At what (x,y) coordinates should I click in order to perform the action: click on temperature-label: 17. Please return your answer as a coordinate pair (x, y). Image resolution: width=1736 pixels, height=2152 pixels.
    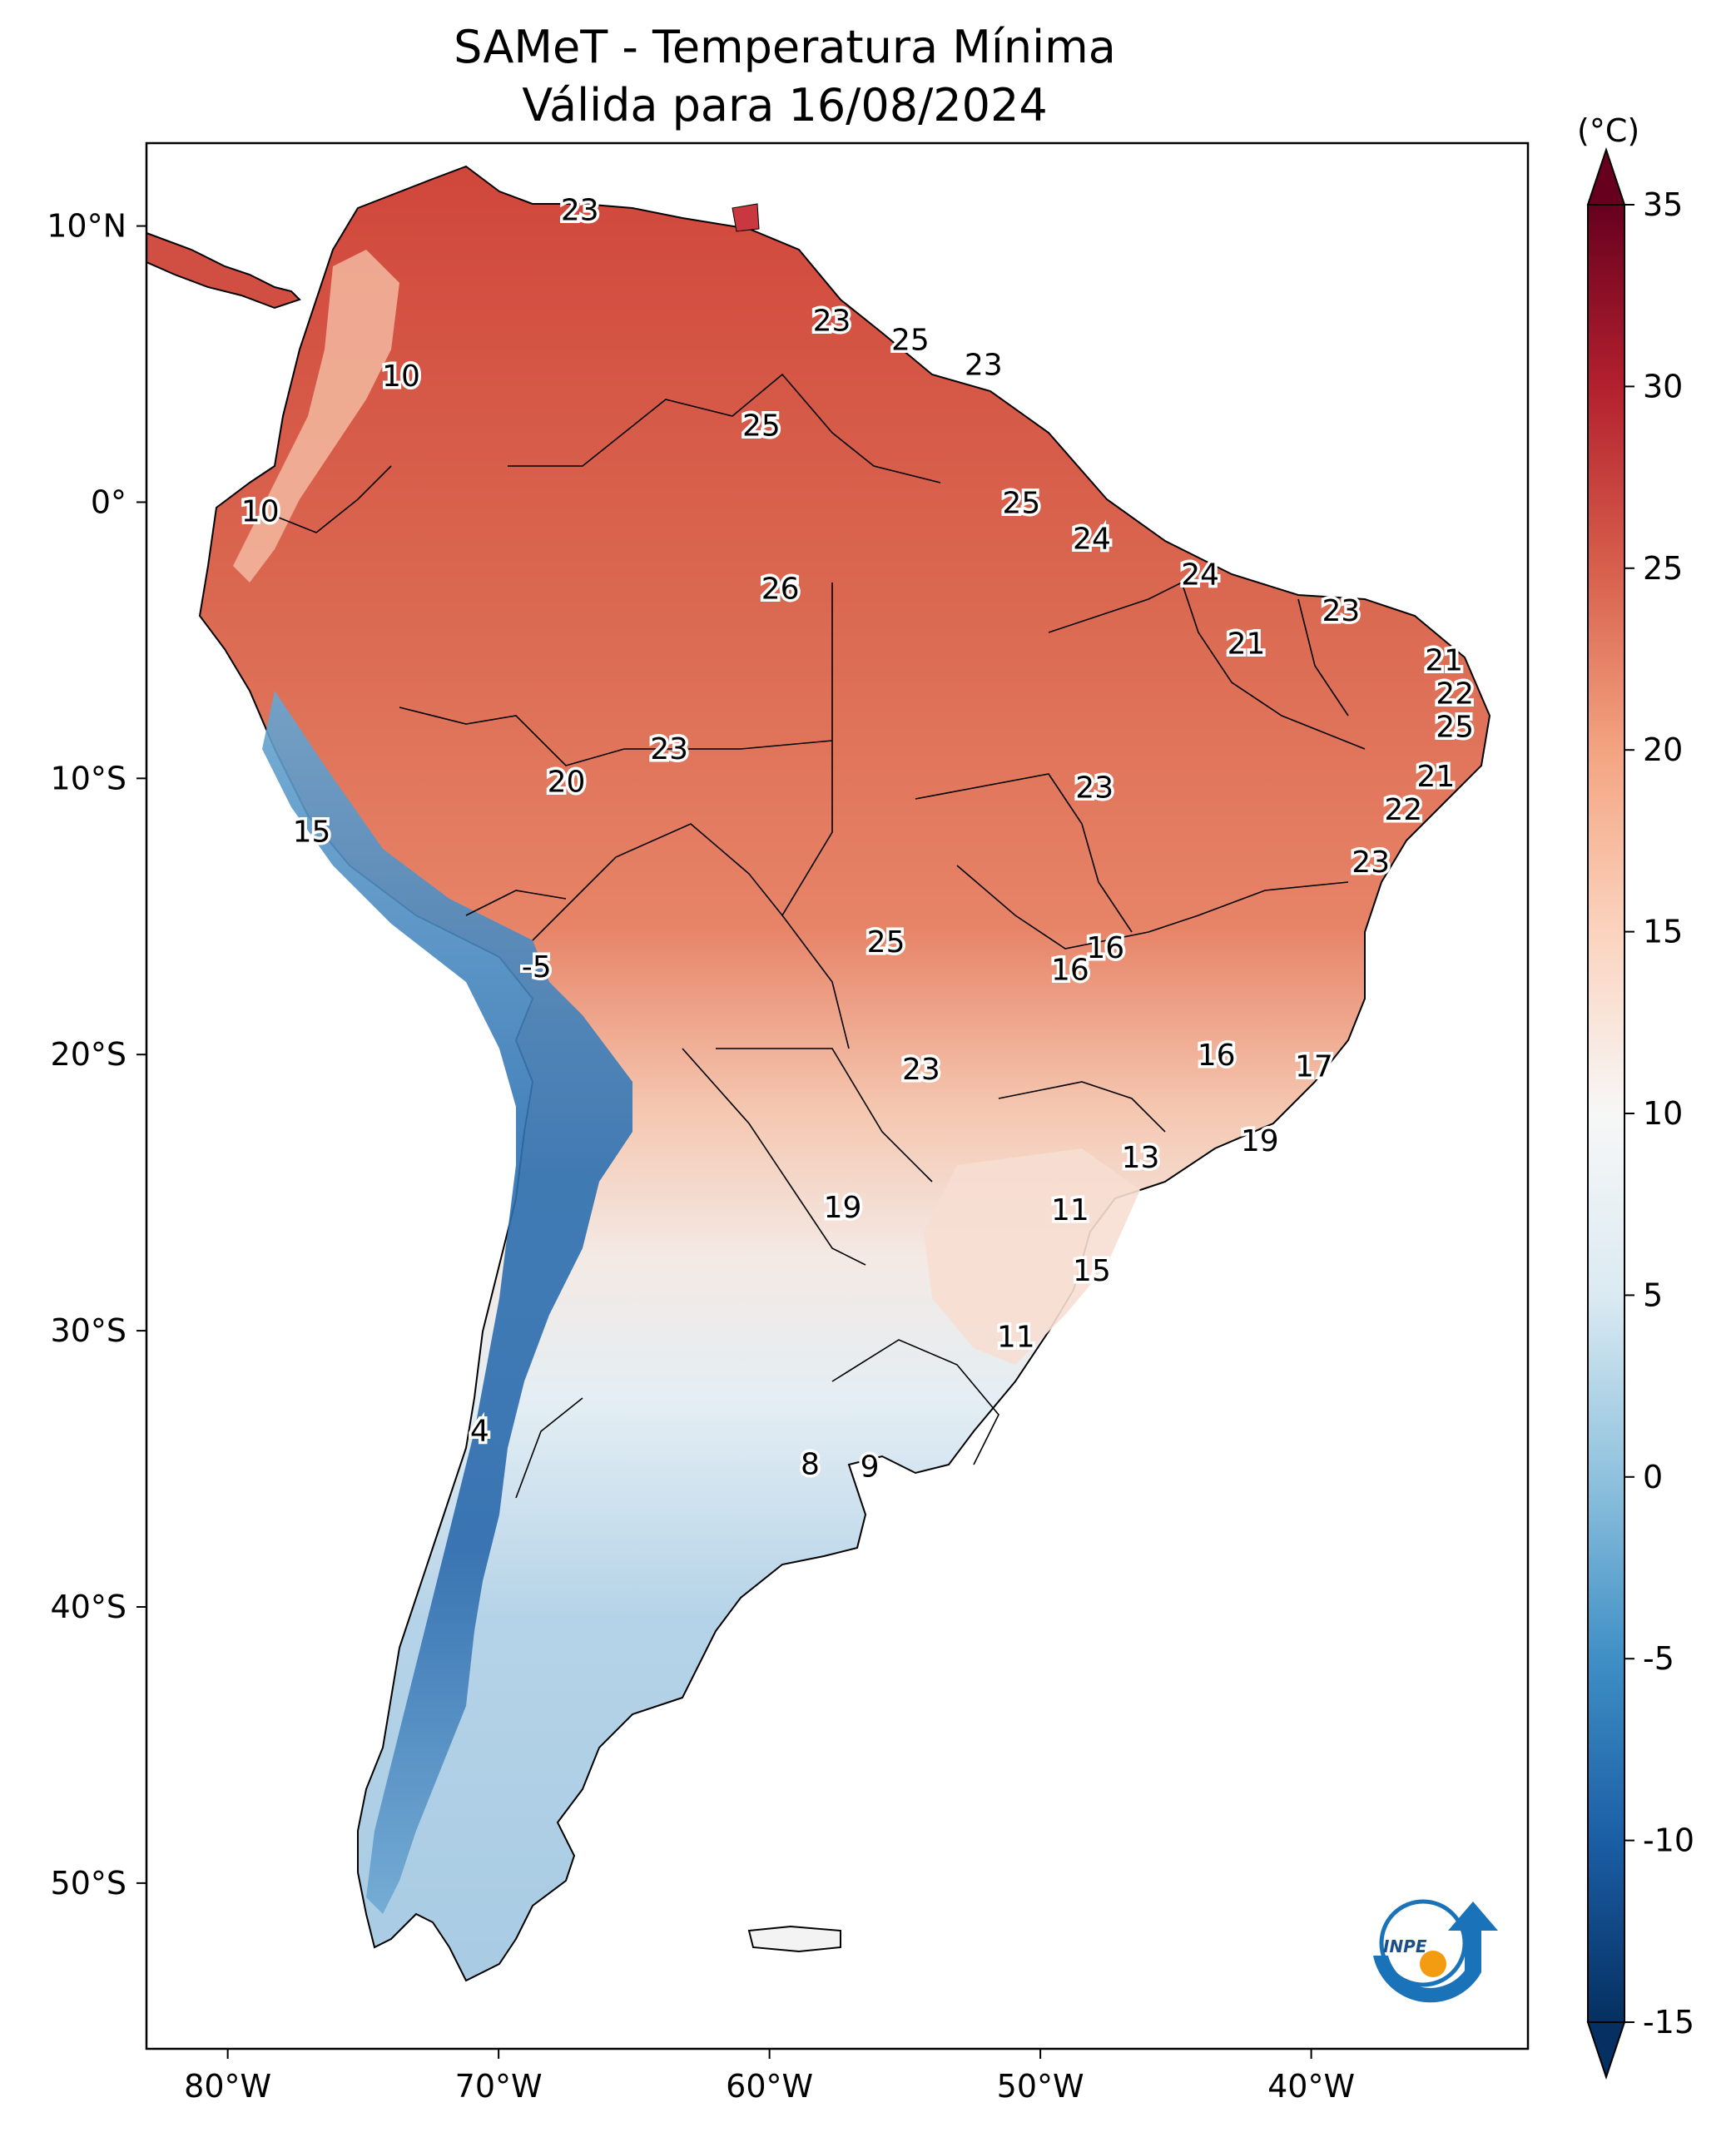
    Looking at the image, I should click on (1314, 1066).